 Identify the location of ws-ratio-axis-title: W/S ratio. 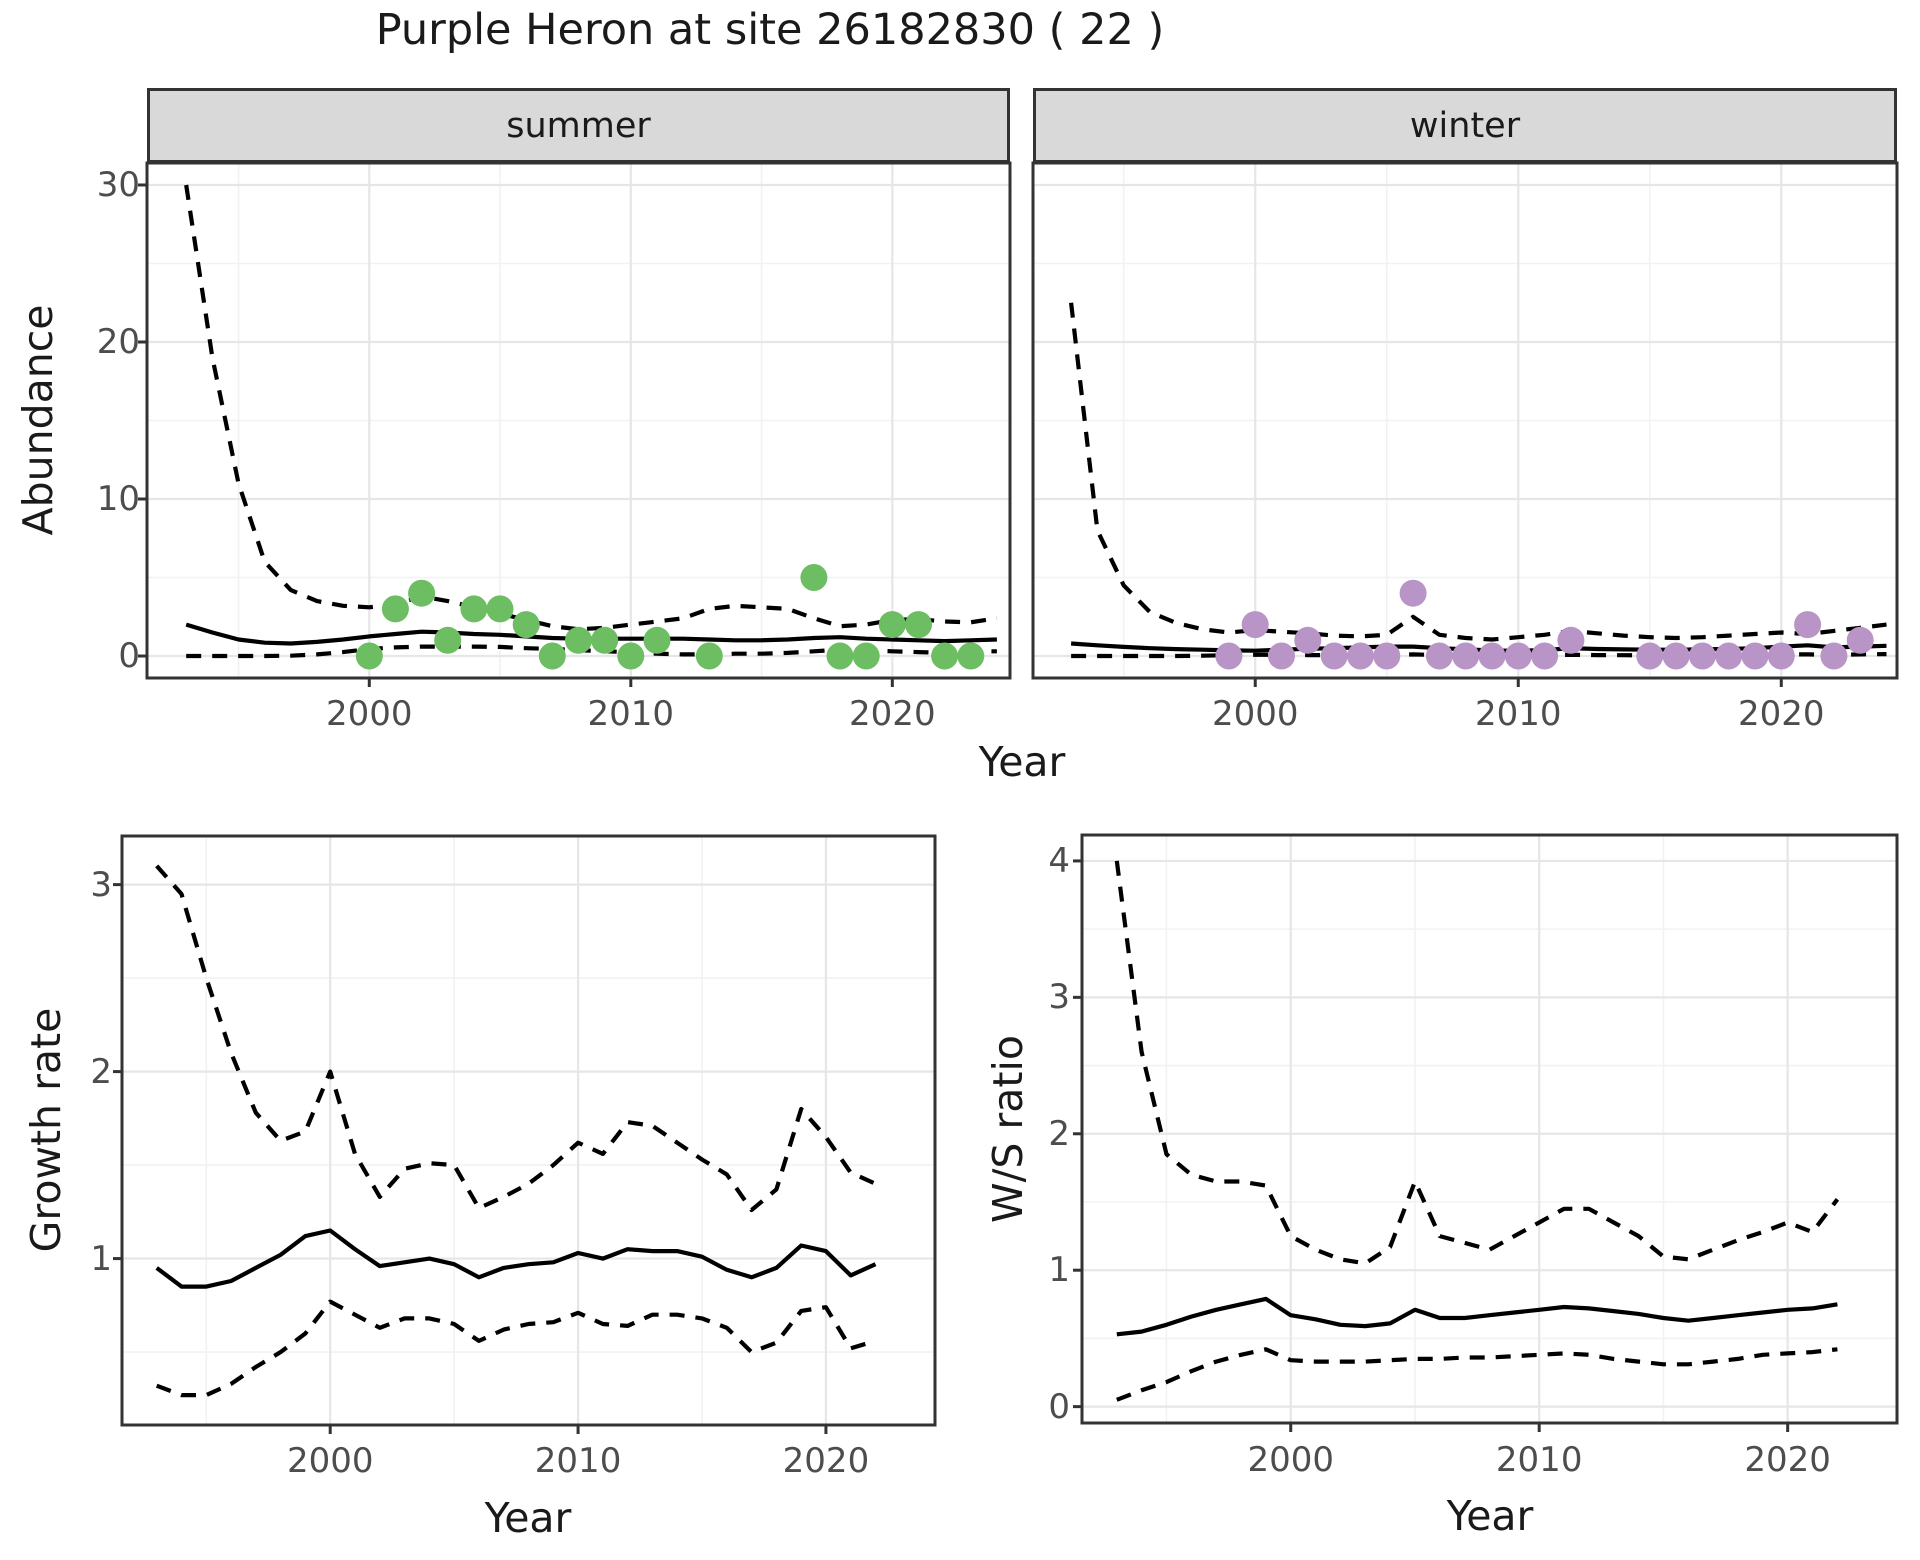
(1008, 1129).